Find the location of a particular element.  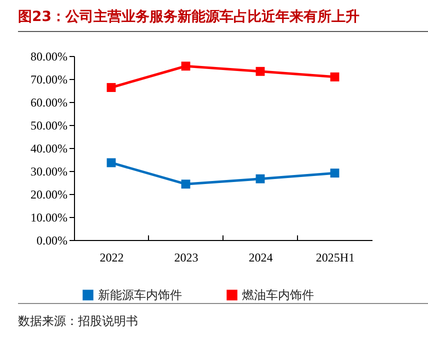

y-tick-label: 20.00% is located at coordinates (49, 195).